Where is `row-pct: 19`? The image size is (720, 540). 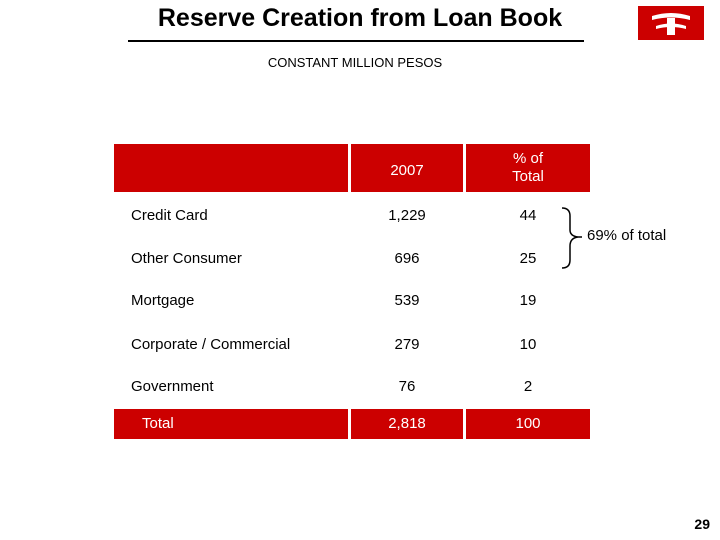
row-pct: 19 is located at coordinates (528, 300).